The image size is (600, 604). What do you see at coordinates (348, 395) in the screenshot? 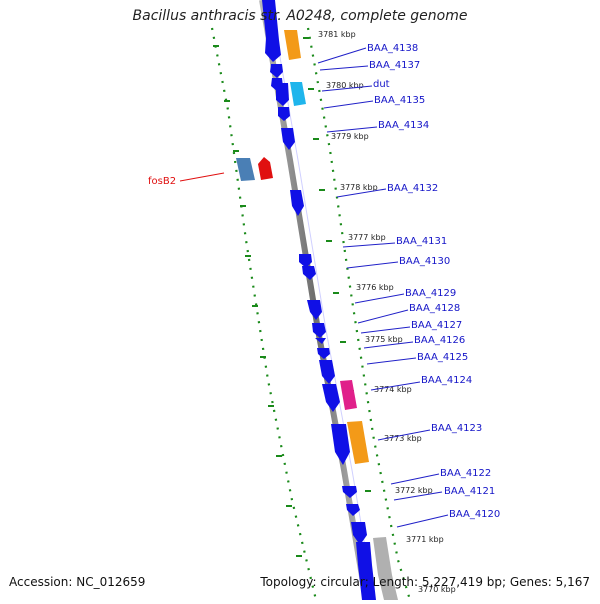
I see `magenta-feature` at bounding box center [348, 395].